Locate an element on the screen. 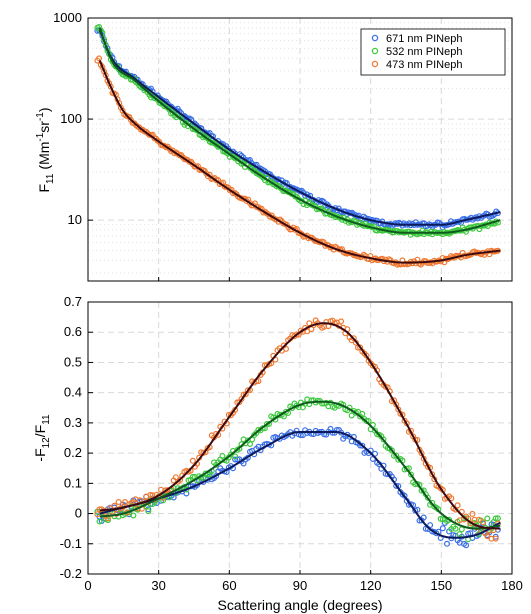 This screenshot has width=531, height=614. legend-label: 532 nm PINeph is located at coordinates (424, 52).